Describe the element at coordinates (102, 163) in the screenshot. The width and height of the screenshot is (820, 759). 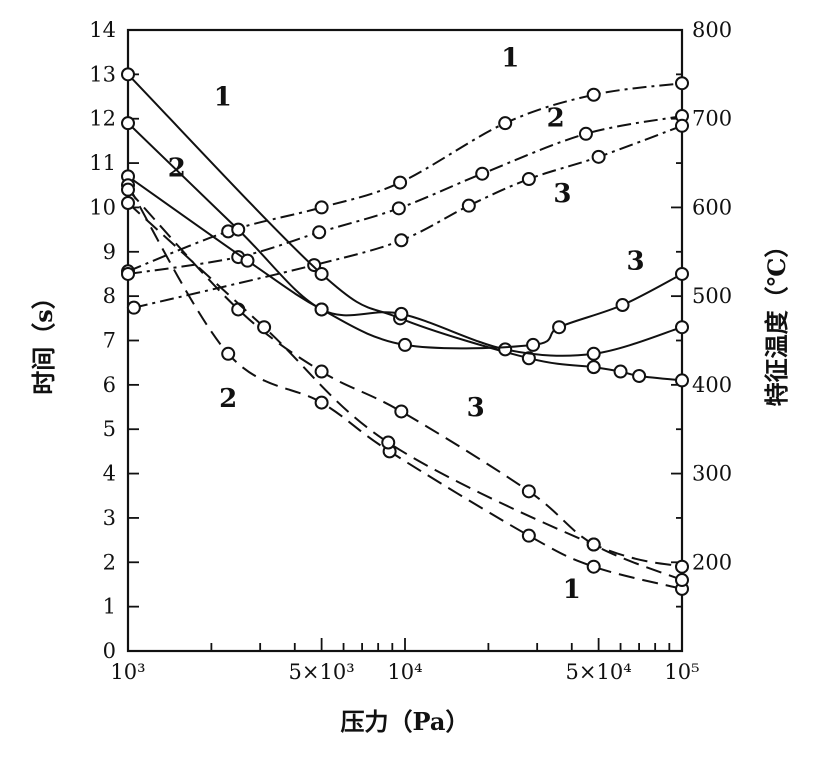
I see `left-y-tick-label: 11` at that location.